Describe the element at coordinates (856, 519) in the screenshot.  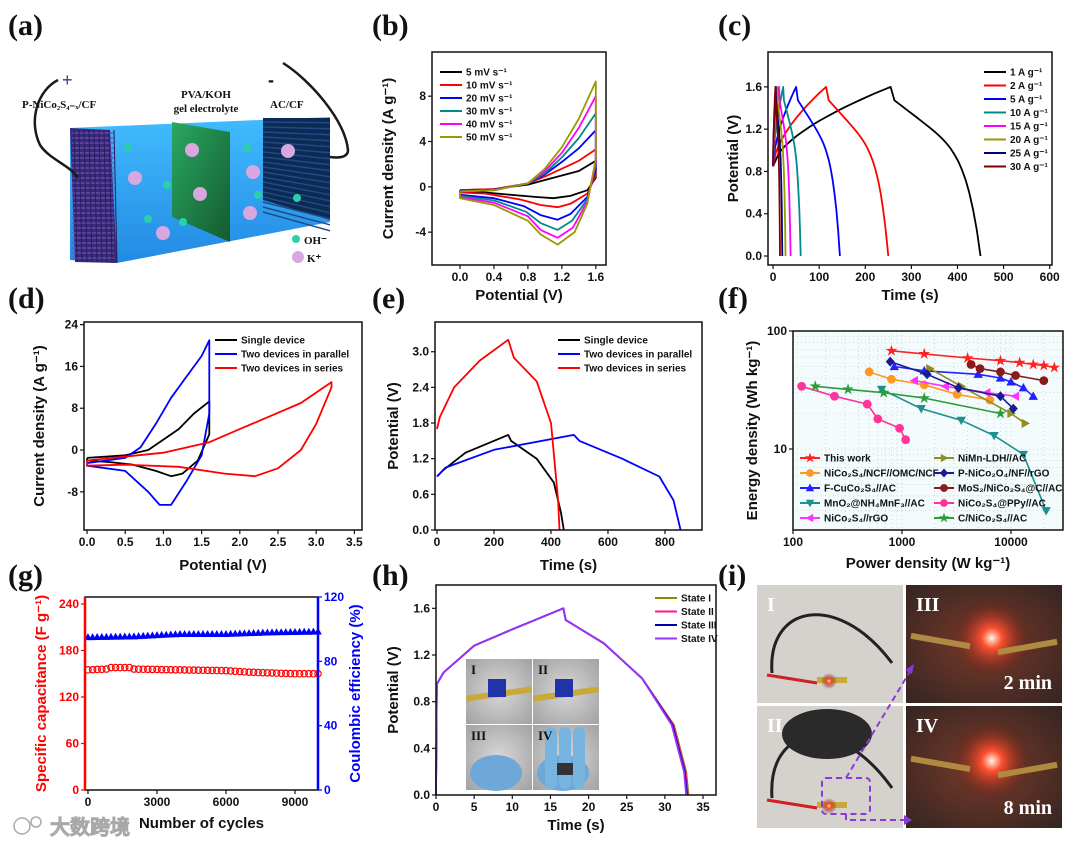
I see `legend-label: NiCo₂S₄//rGO` at that location.